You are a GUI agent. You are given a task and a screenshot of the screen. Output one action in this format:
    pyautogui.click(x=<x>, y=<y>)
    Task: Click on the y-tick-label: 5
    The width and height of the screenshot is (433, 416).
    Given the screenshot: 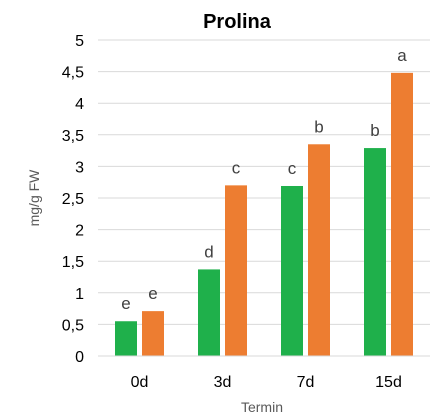 What is the action you would take?
    pyautogui.click(x=79, y=41)
    